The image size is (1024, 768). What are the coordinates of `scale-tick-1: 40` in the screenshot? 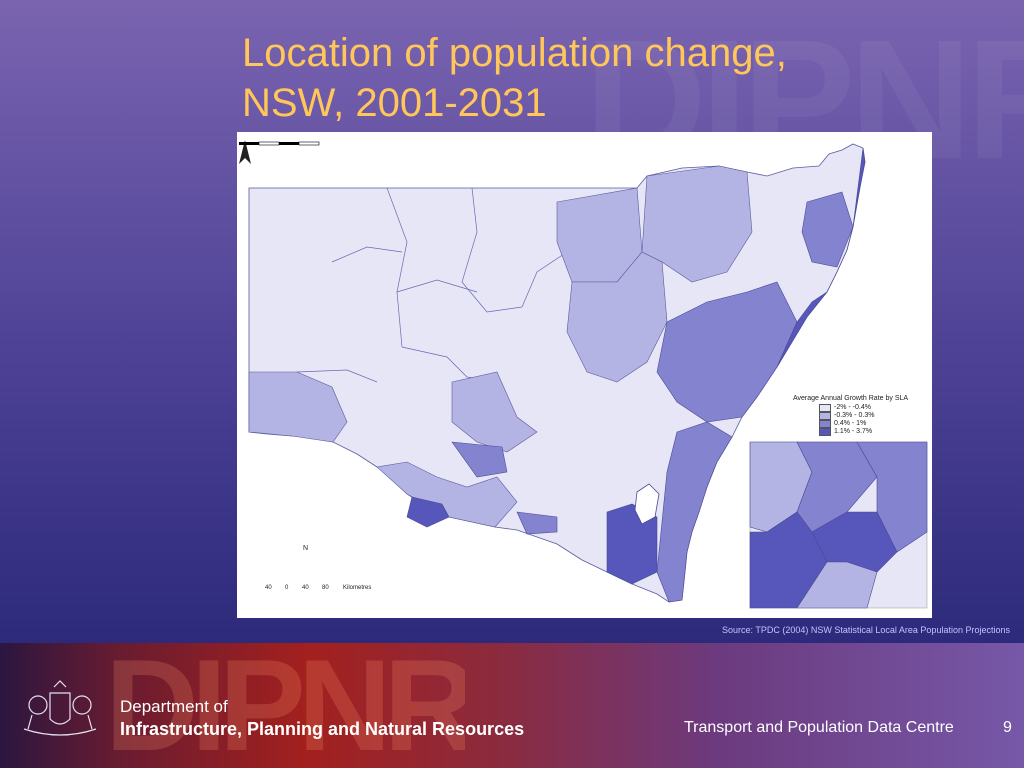 It's located at (268, 588).